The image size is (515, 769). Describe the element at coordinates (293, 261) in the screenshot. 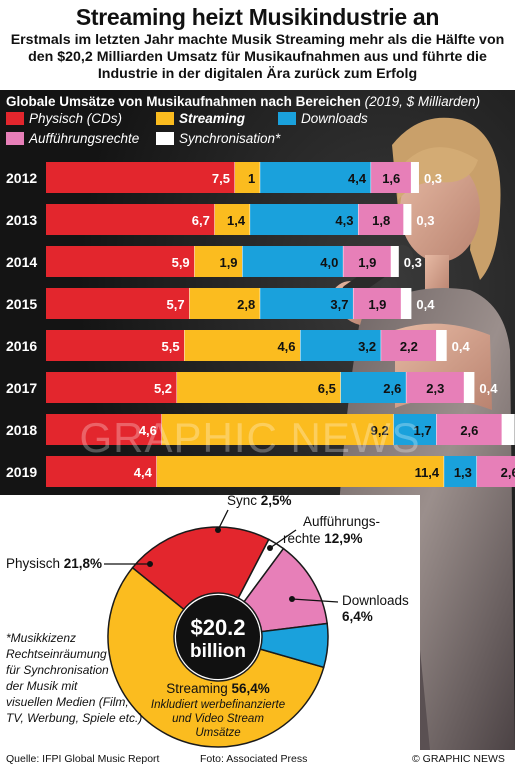

I see `bar-downloads-2014` at that location.